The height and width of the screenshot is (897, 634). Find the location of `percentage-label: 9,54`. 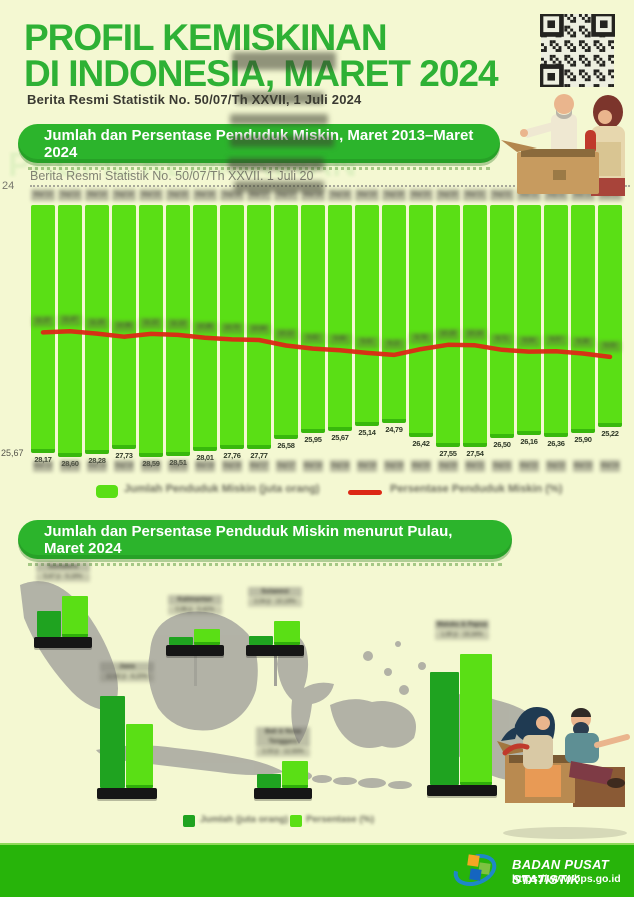

percentage-label: 9,54 is located at coordinates (529, 341).